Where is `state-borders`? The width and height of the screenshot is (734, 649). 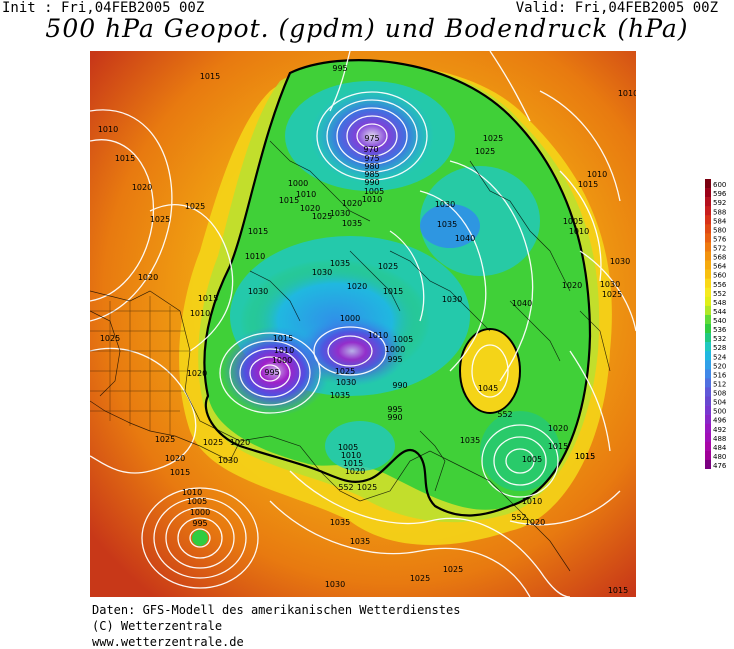
state-borders is located at coordinates (140, 366).